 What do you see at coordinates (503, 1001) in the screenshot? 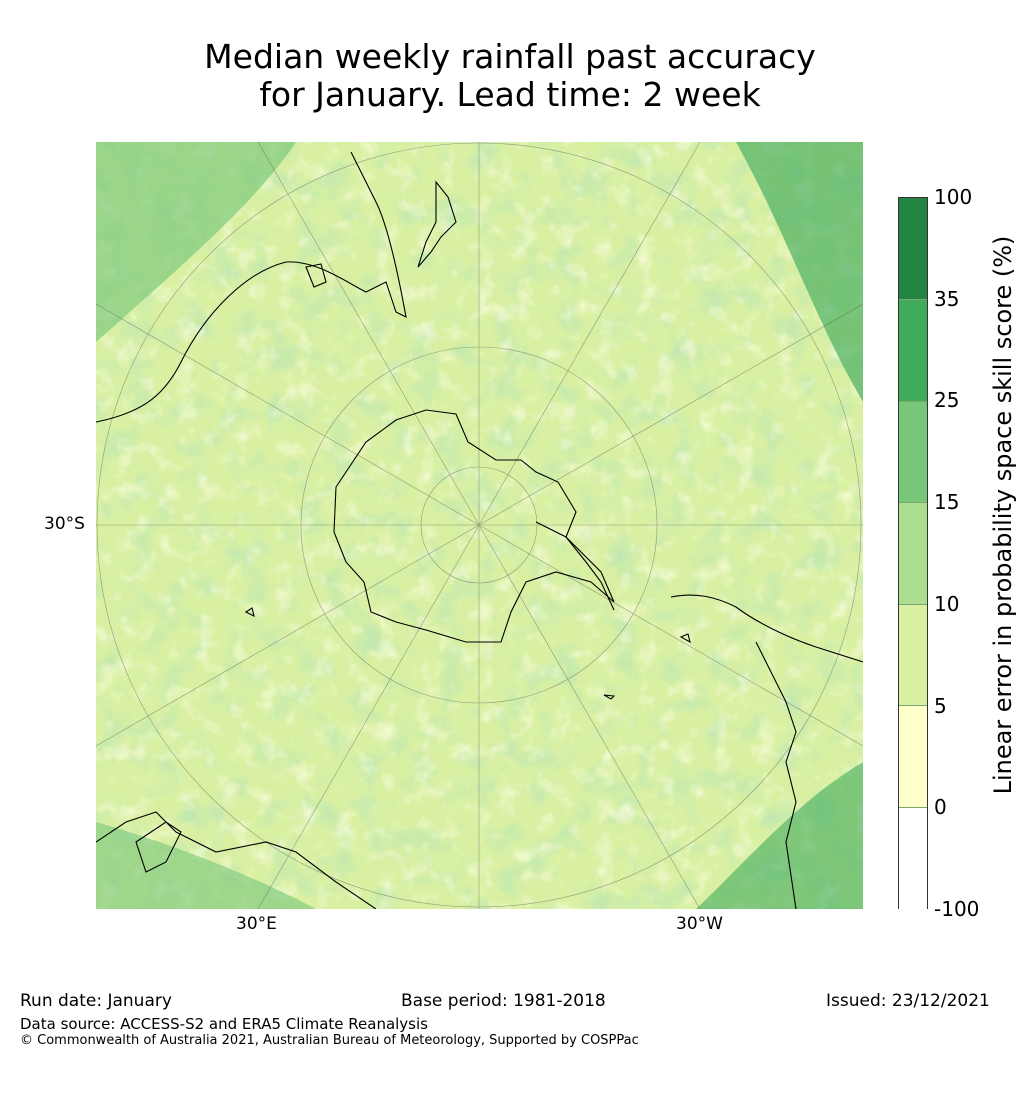
I see `base-period: Base period: 1981-2018` at bounding box center [503, 1001].